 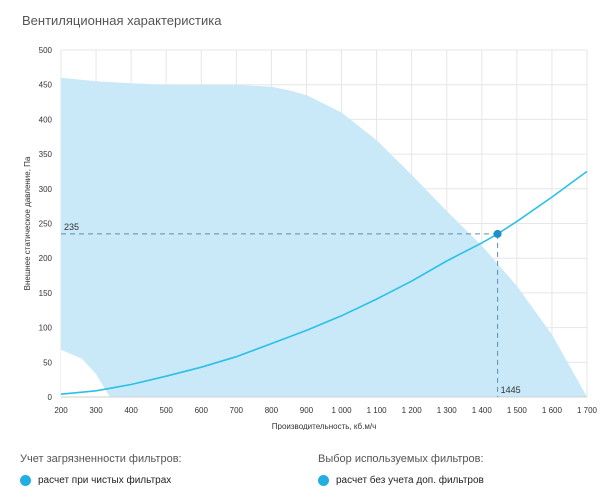 I want to click on no-extra-filters-radio: расчет без учета доп. фильтров, so click(x=401, y=480).